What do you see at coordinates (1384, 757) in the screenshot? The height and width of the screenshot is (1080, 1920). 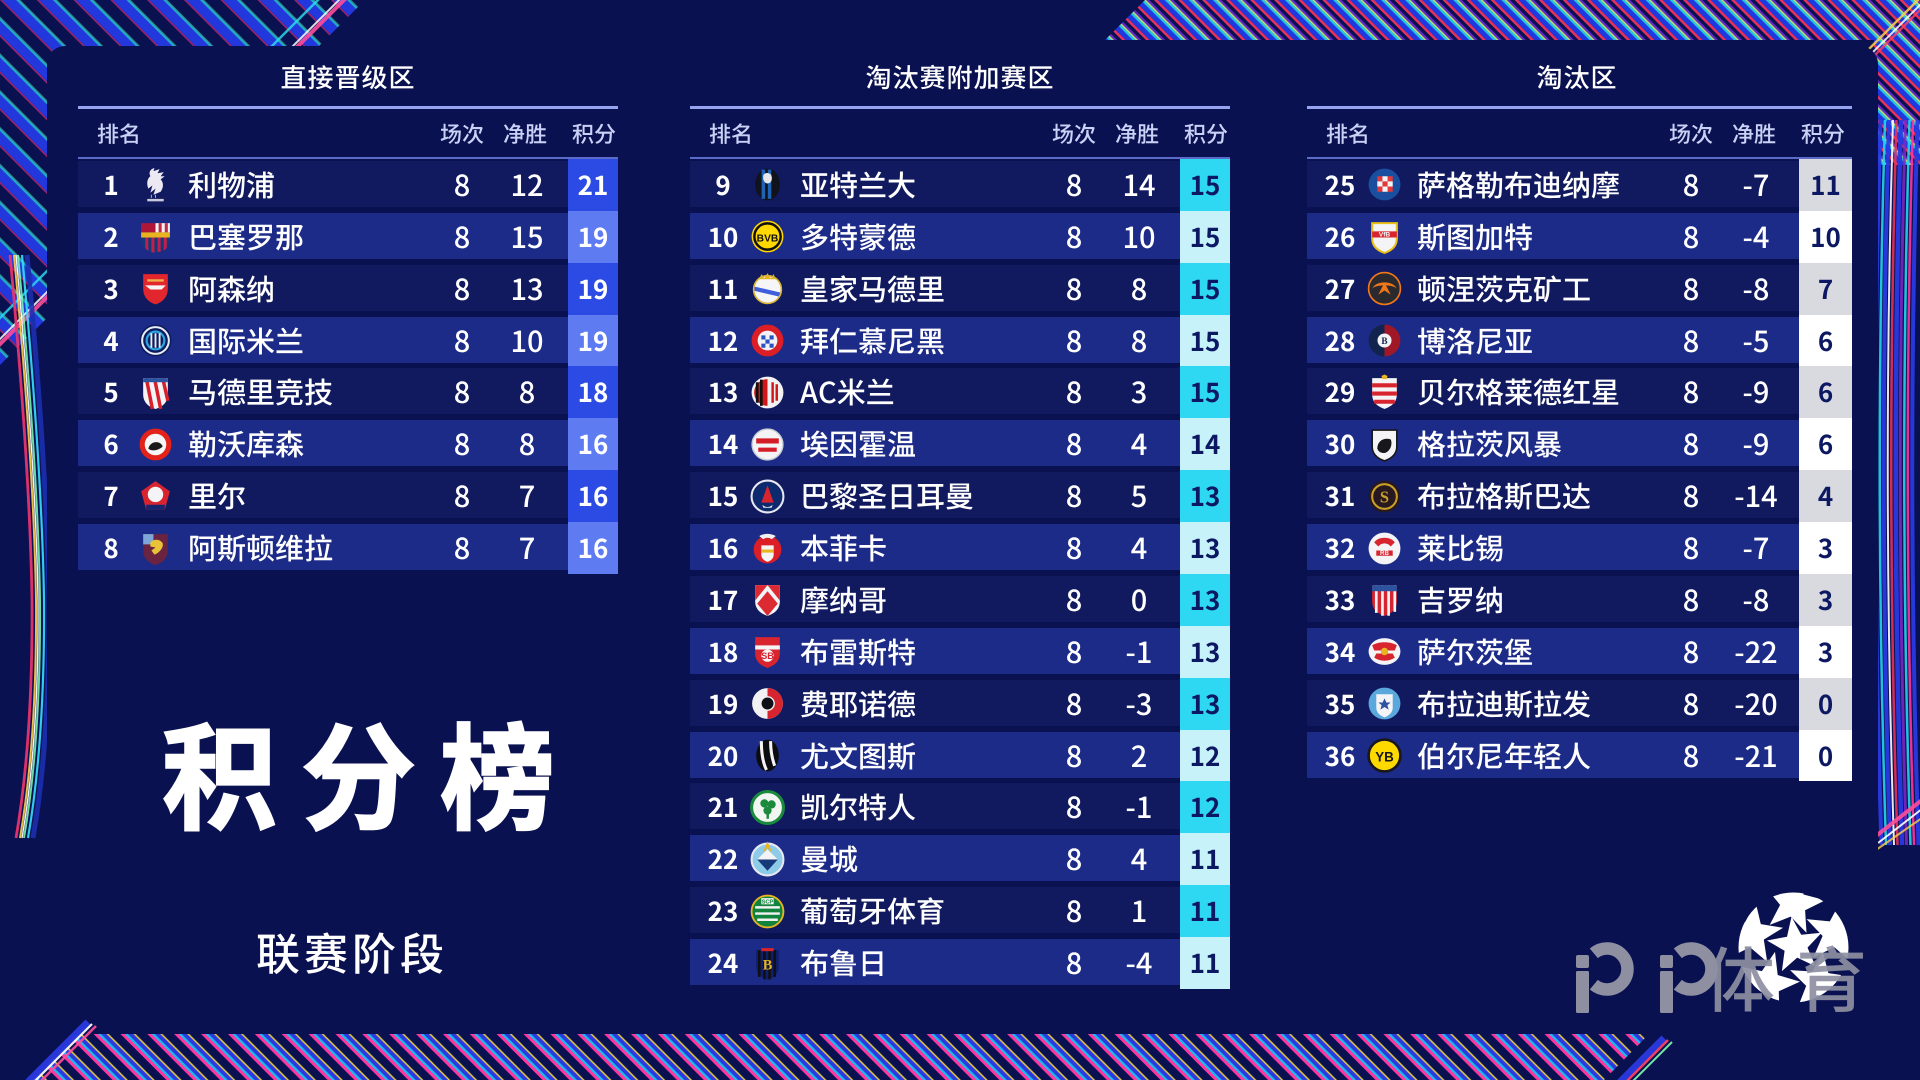 I see `svg-text: YB` at bounding box center [1384, 757].